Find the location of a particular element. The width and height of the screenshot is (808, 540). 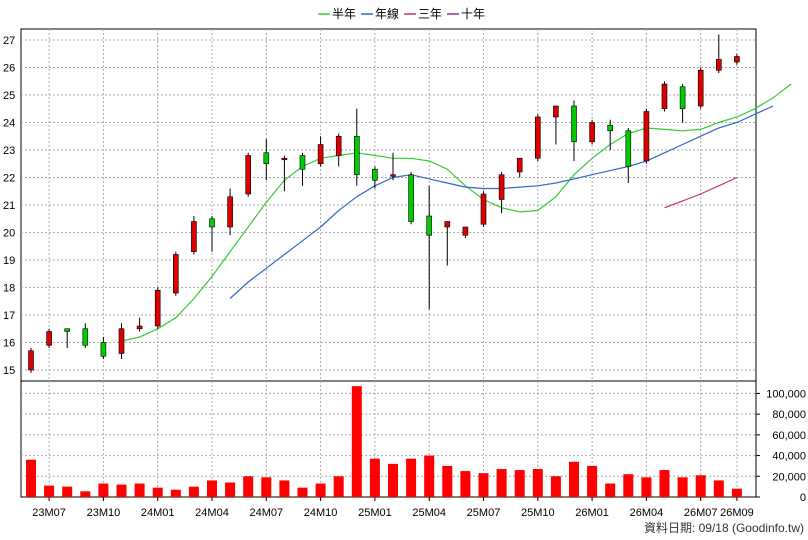

legend-label-3: 十年 is located at coordinates (473, 14).